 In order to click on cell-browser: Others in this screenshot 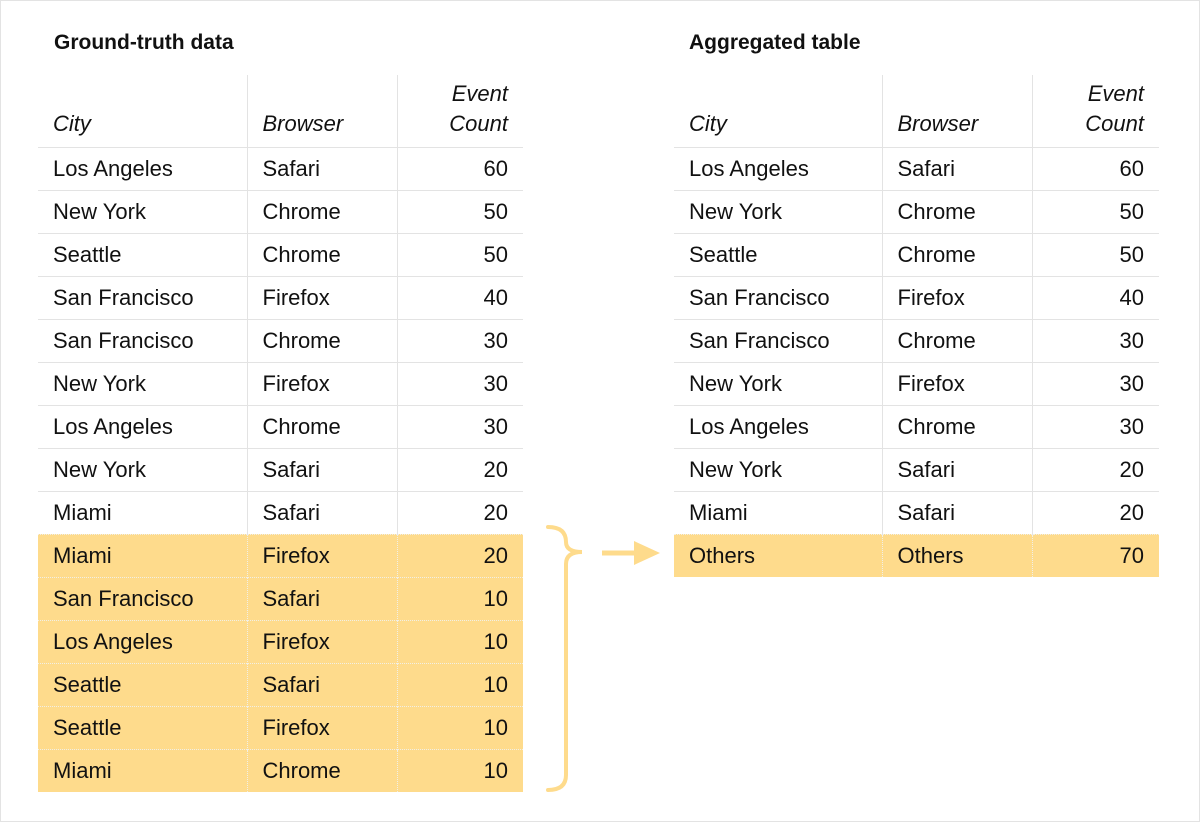, I will do `click(956, 555)`.